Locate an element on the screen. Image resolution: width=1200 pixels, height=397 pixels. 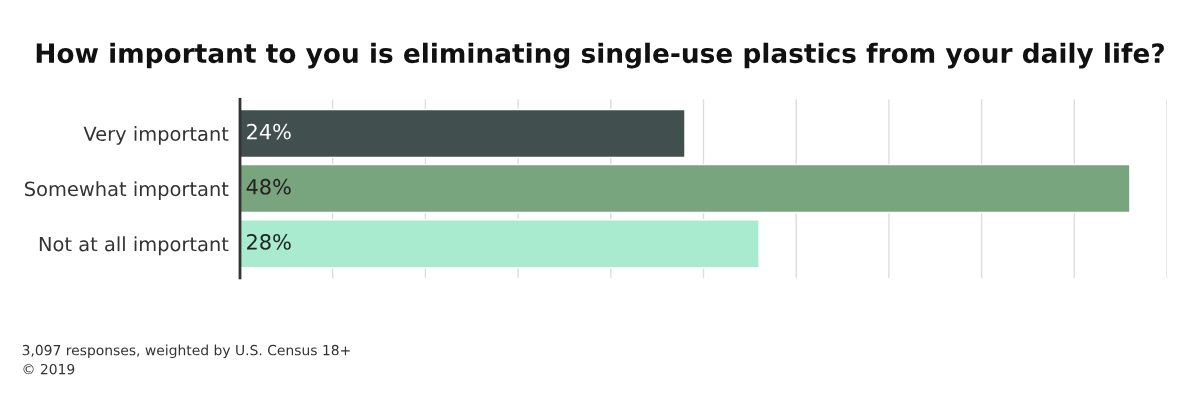
data-label: 24% is located at coordinates (269, 131).